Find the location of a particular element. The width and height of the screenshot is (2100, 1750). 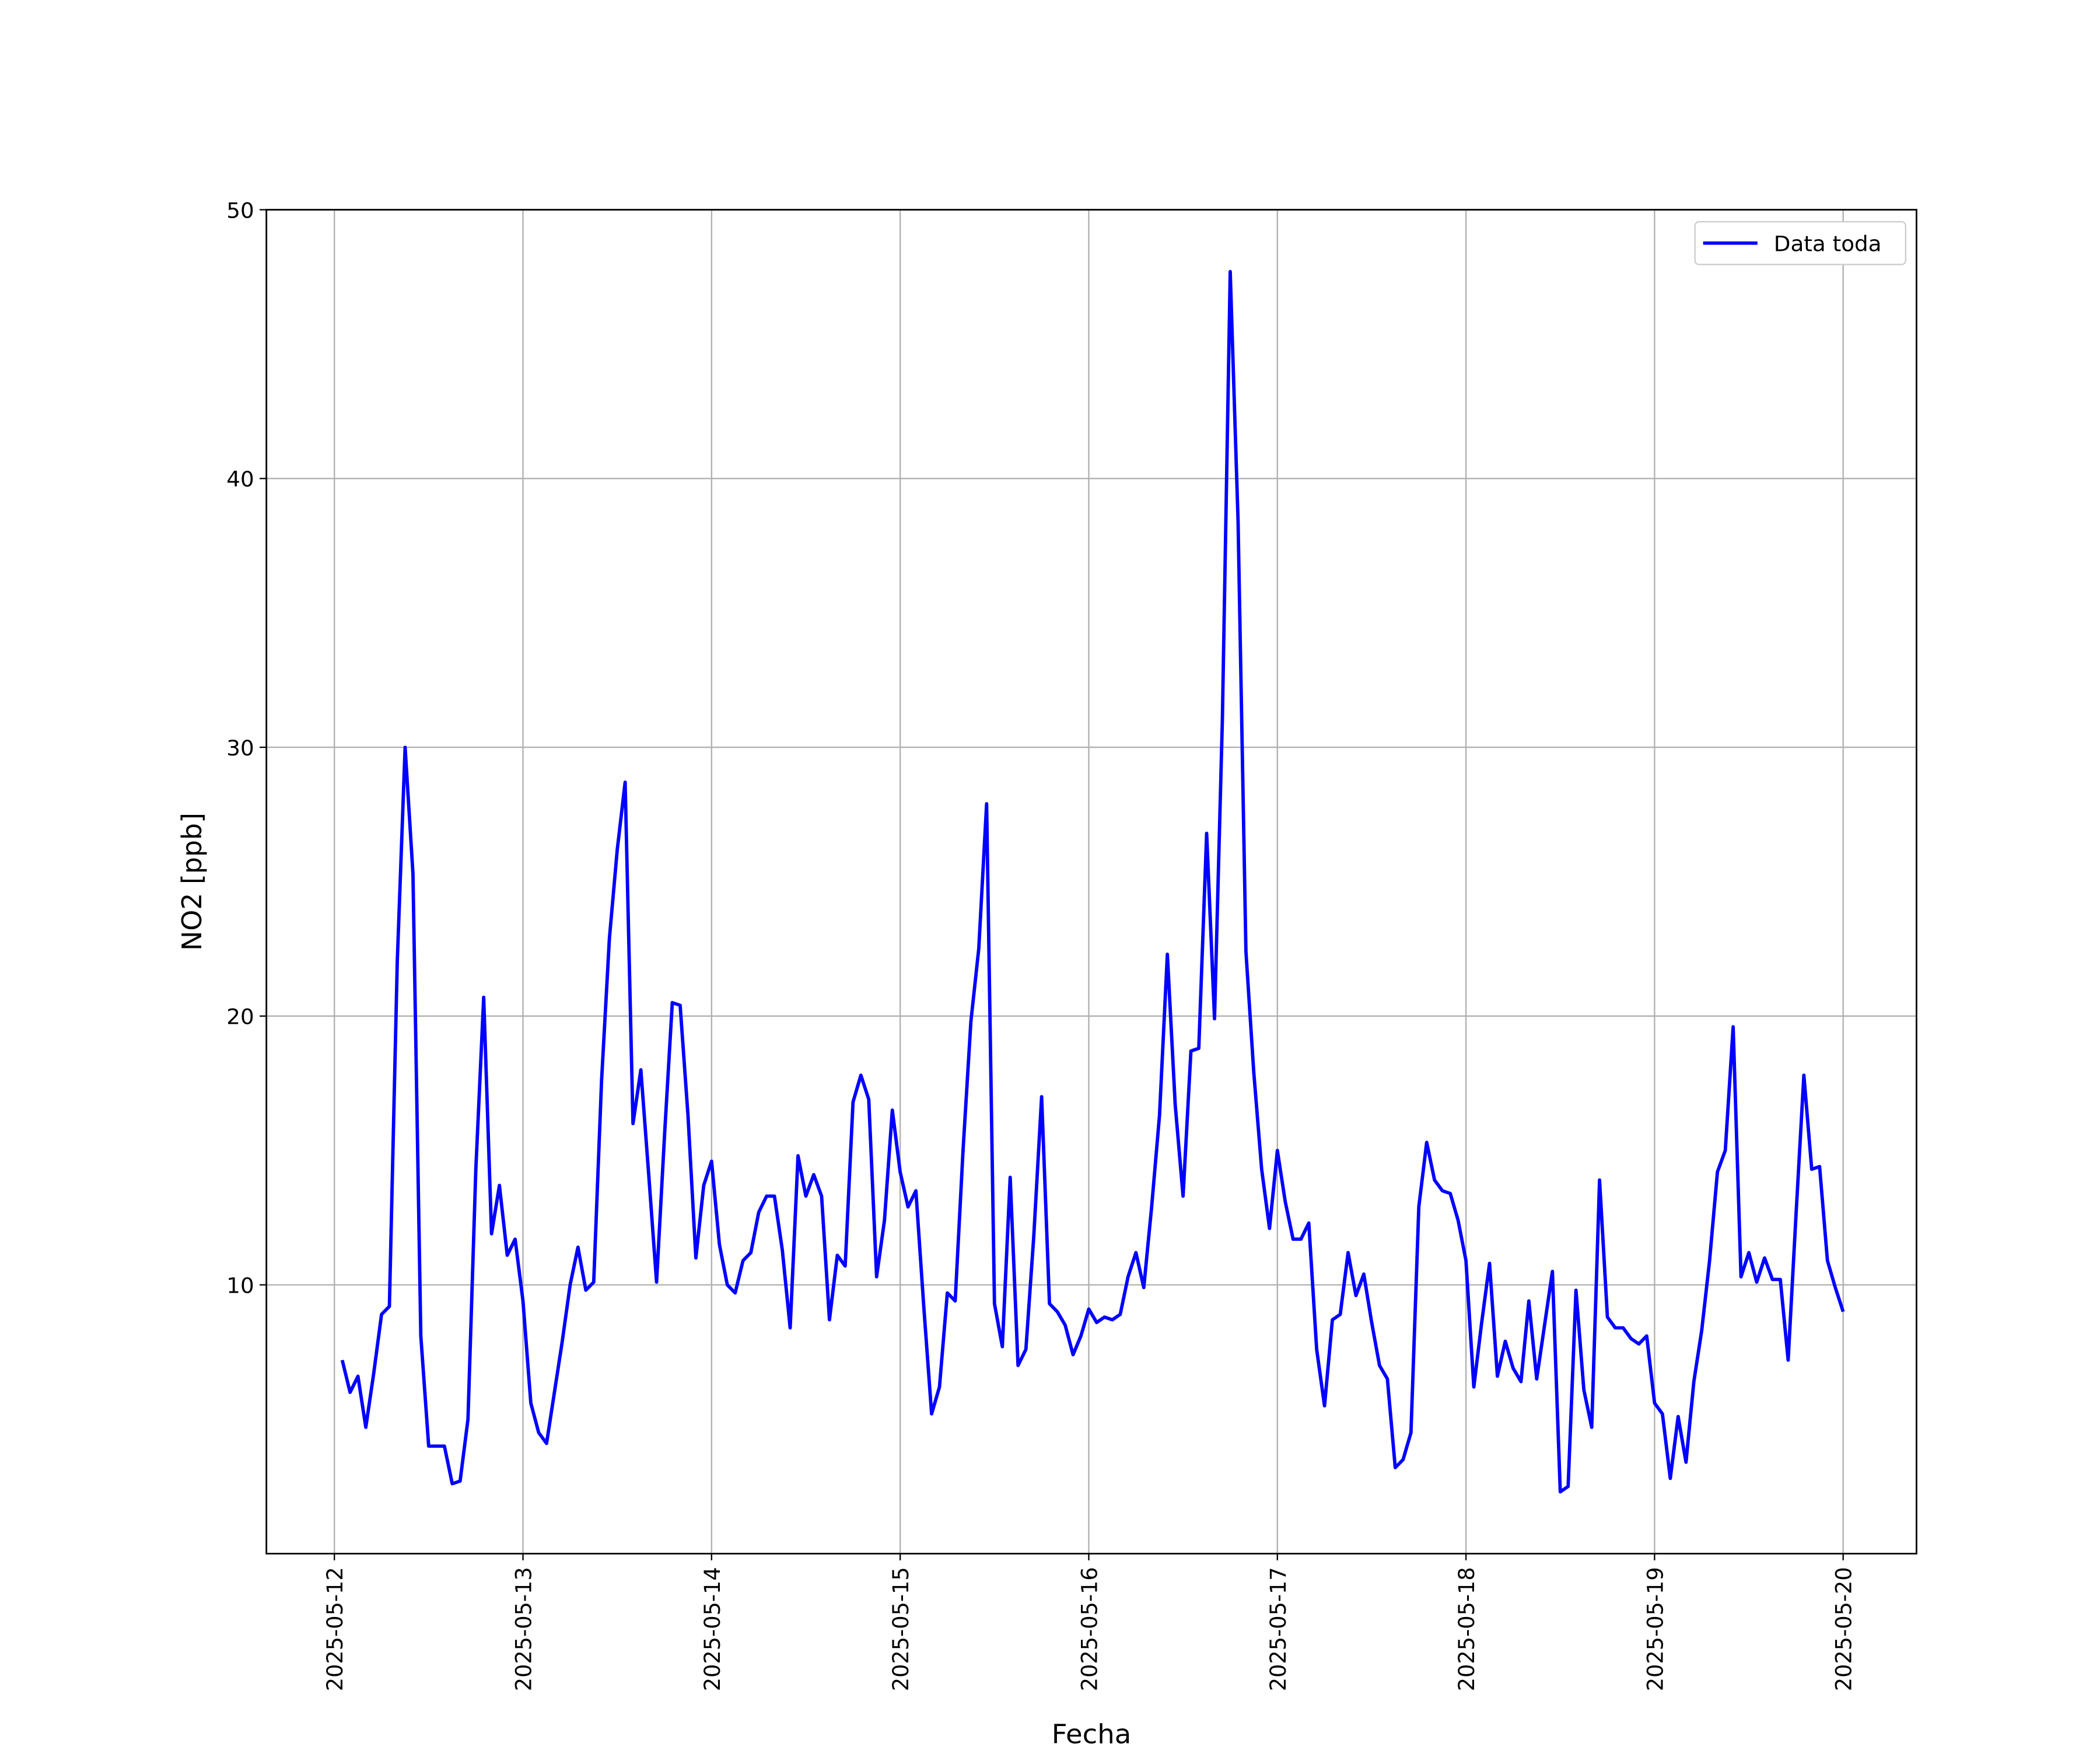

y-axis-label: NO2 [ppb] is located at coordinates (191, 882).